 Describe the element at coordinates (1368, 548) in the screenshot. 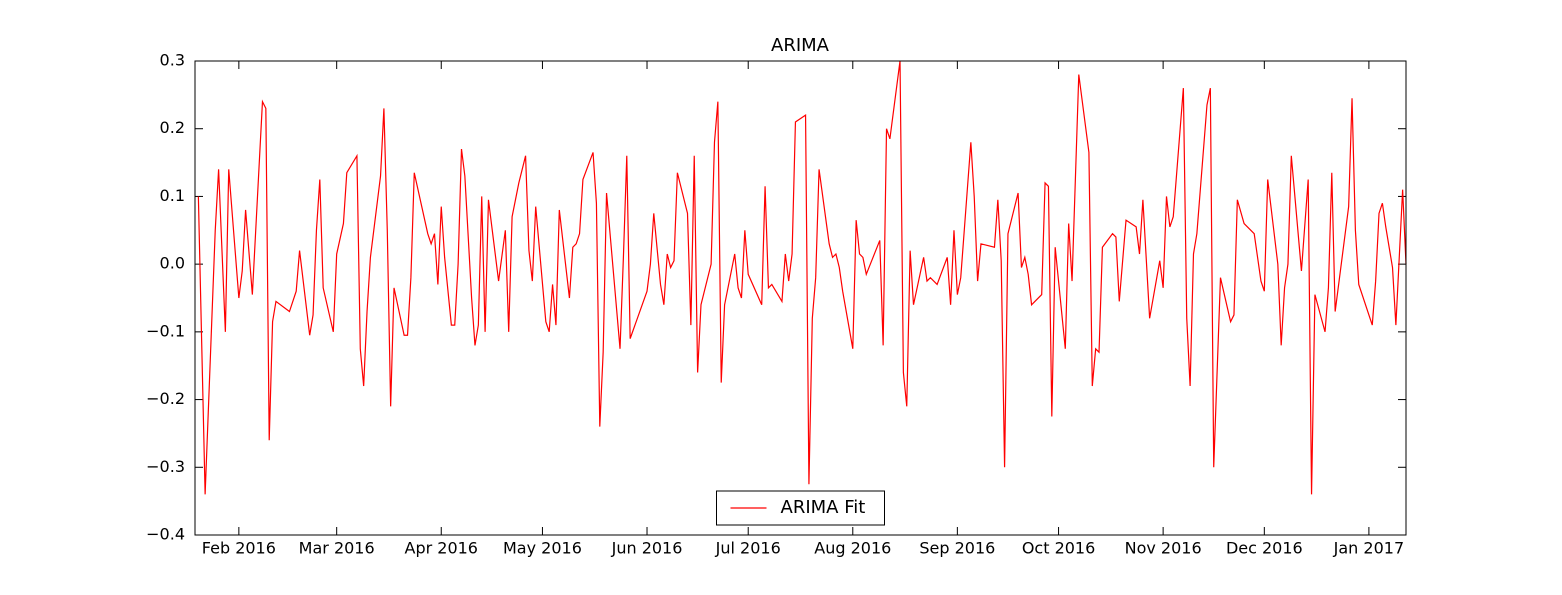

I see `x-tick-label: Jan 2017` at that location.